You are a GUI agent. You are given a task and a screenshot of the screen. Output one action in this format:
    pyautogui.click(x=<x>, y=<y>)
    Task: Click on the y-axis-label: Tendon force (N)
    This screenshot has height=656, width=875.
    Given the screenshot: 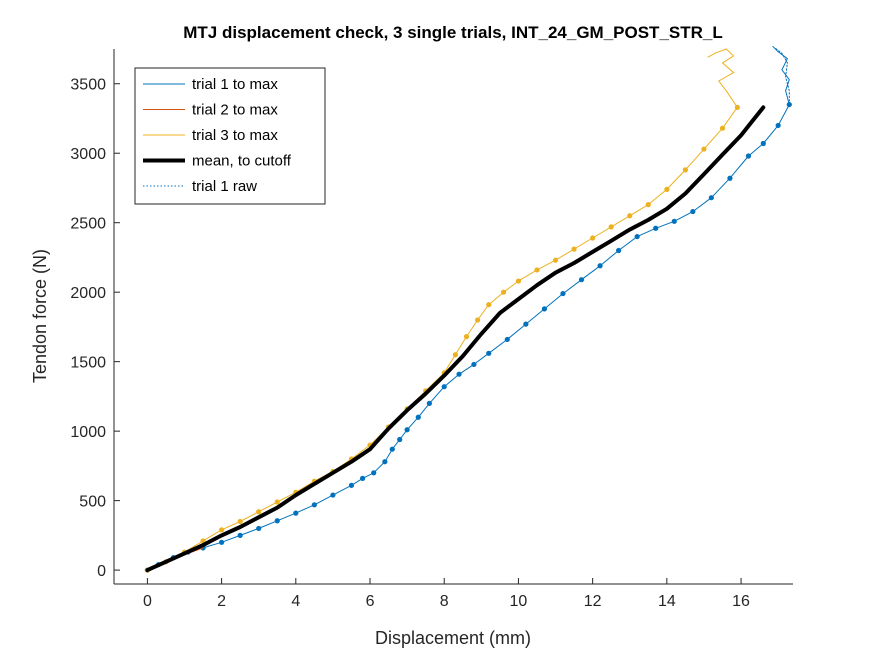 What is the action you would take?
    pyautogui.click(x=40, y=316)
    